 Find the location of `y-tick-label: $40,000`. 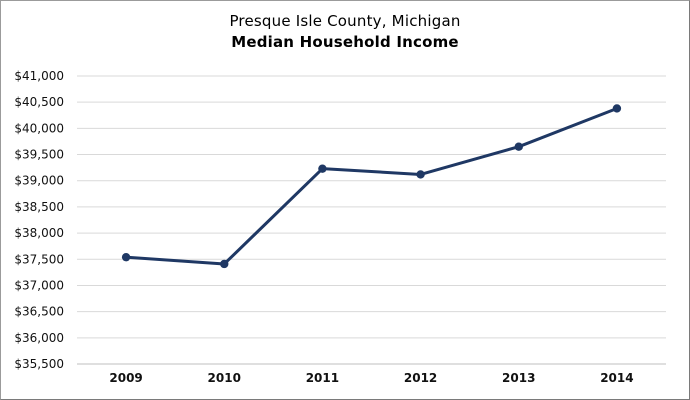

y-tick-label: $40,000 is located at coordinates (39, 128).